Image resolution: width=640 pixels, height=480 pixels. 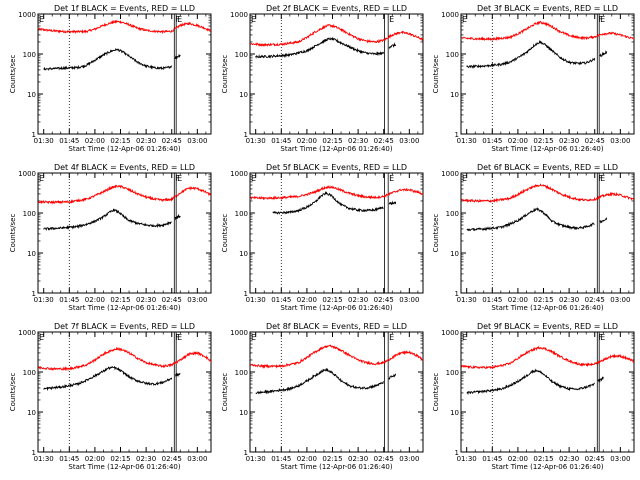 What do you see at coordinates (124, 8) in the screenshot?
I see `panel-title: Det 1f BLACK = Events, RED = LLD` at bounding box center [124, 8].